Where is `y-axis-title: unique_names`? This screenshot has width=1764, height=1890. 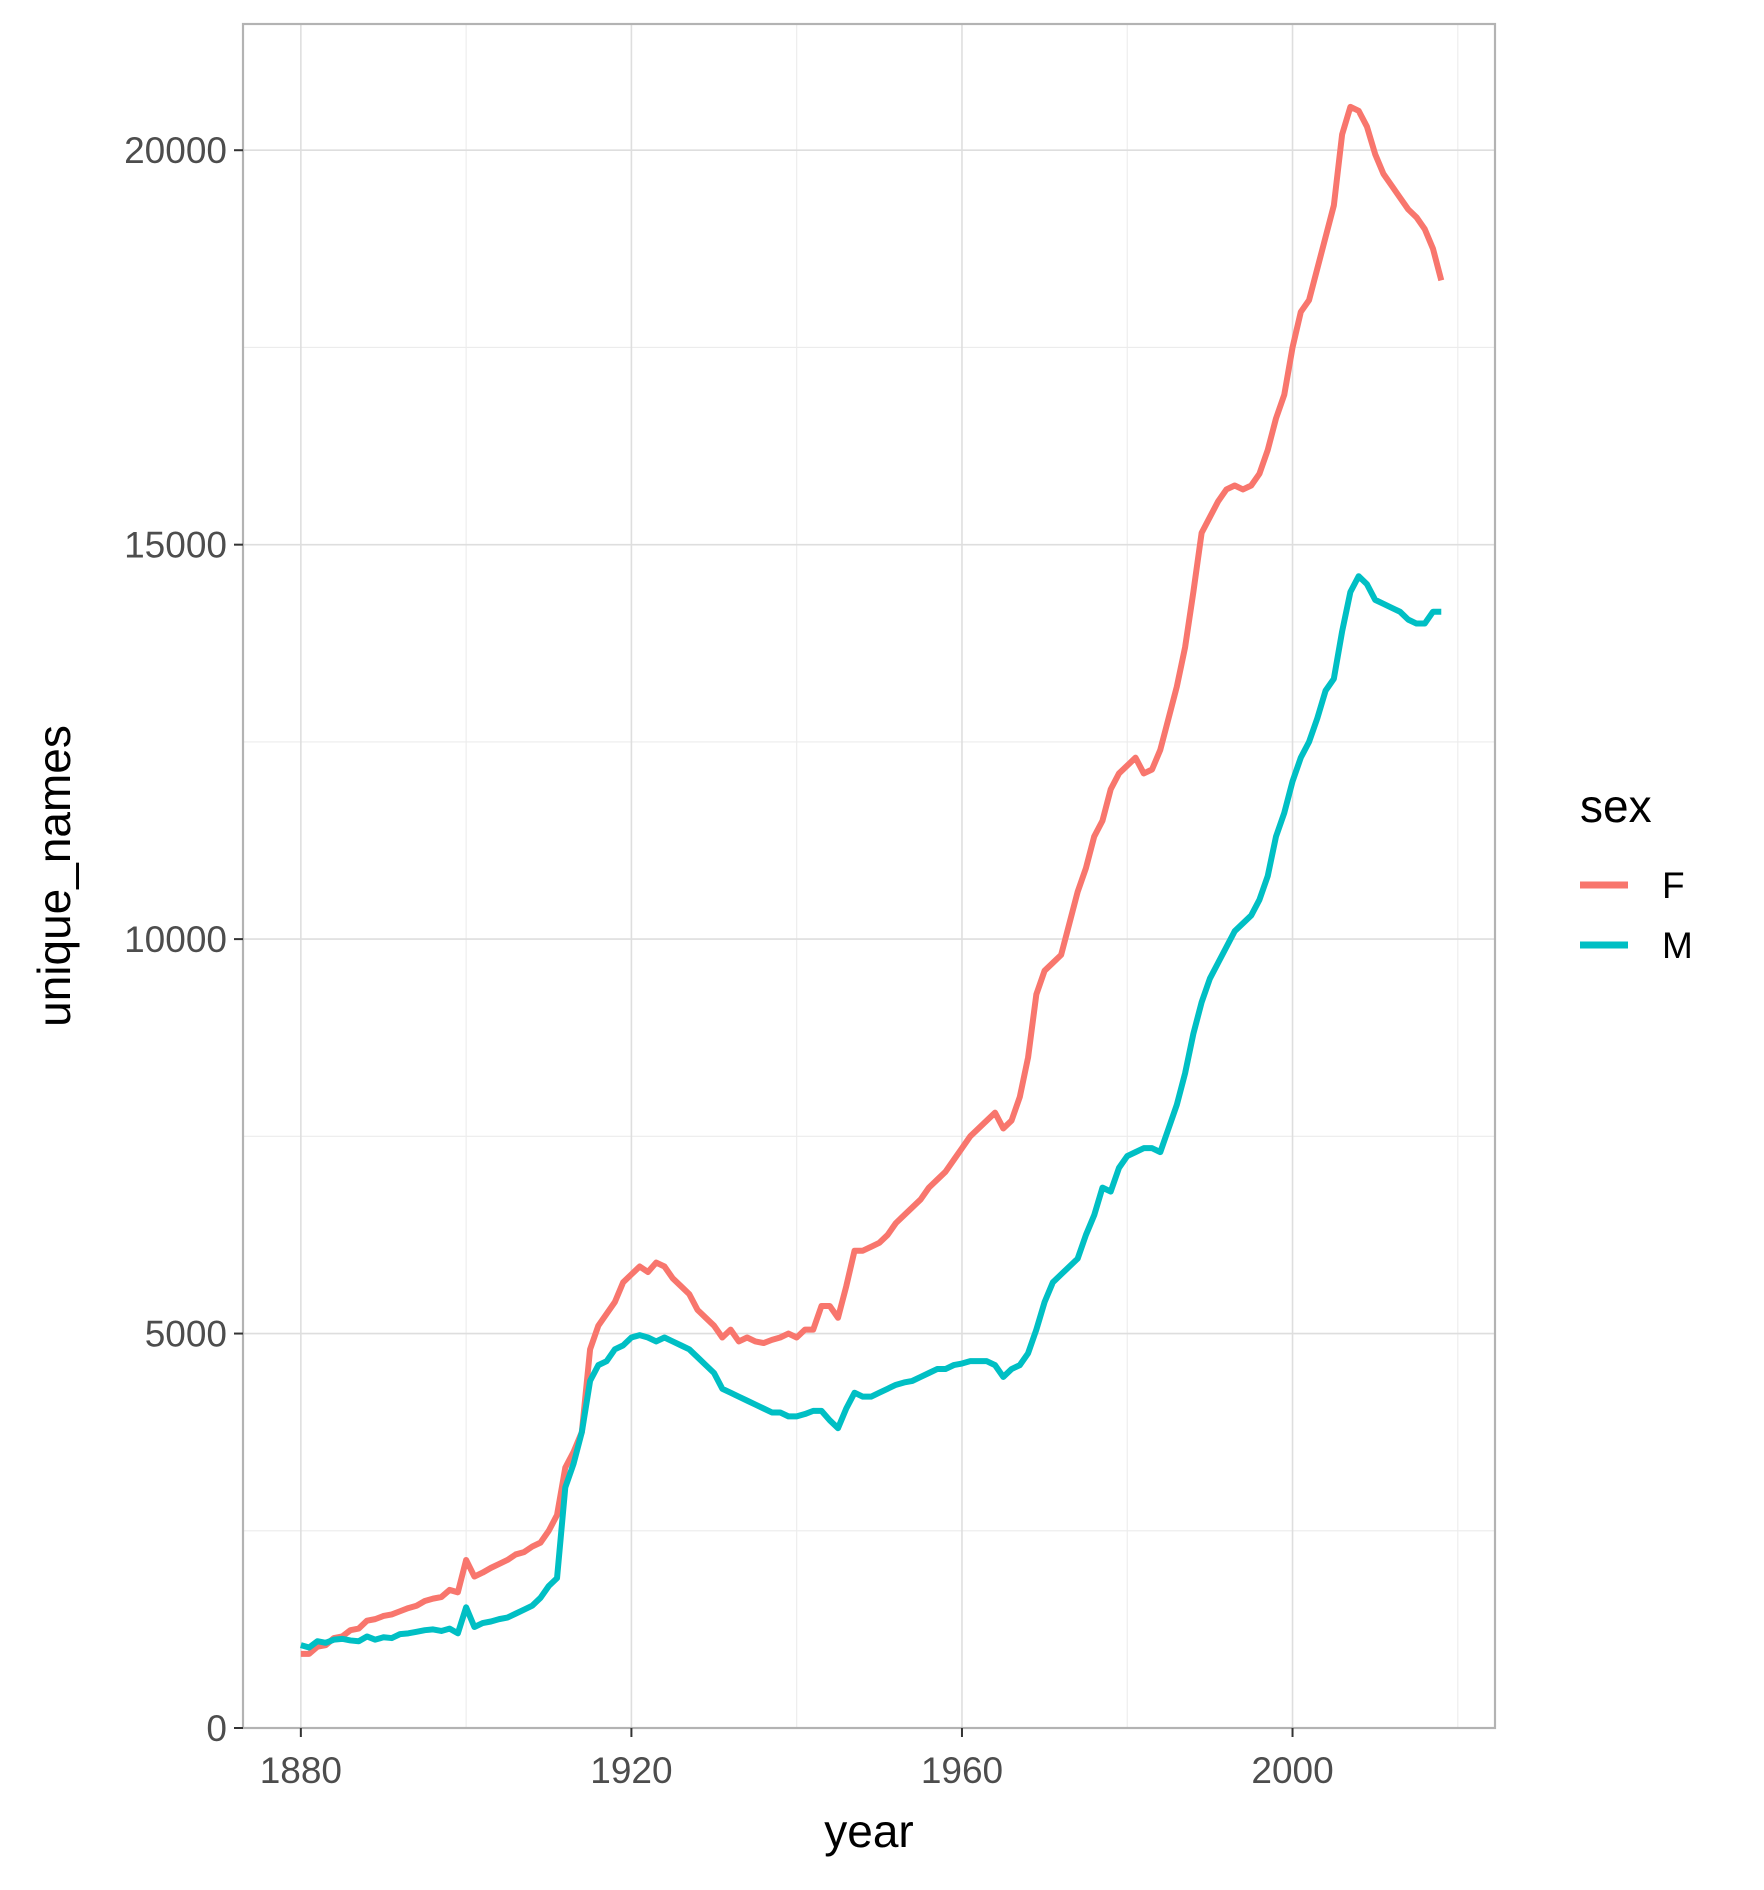 y-axis-title: unique_names is located at coordinates (54, 876).